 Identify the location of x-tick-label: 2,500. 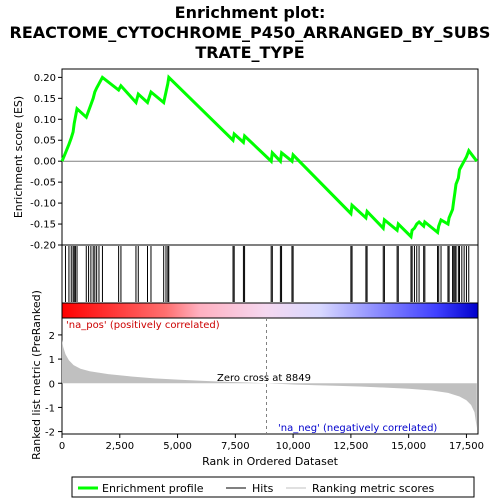
(119, 446).